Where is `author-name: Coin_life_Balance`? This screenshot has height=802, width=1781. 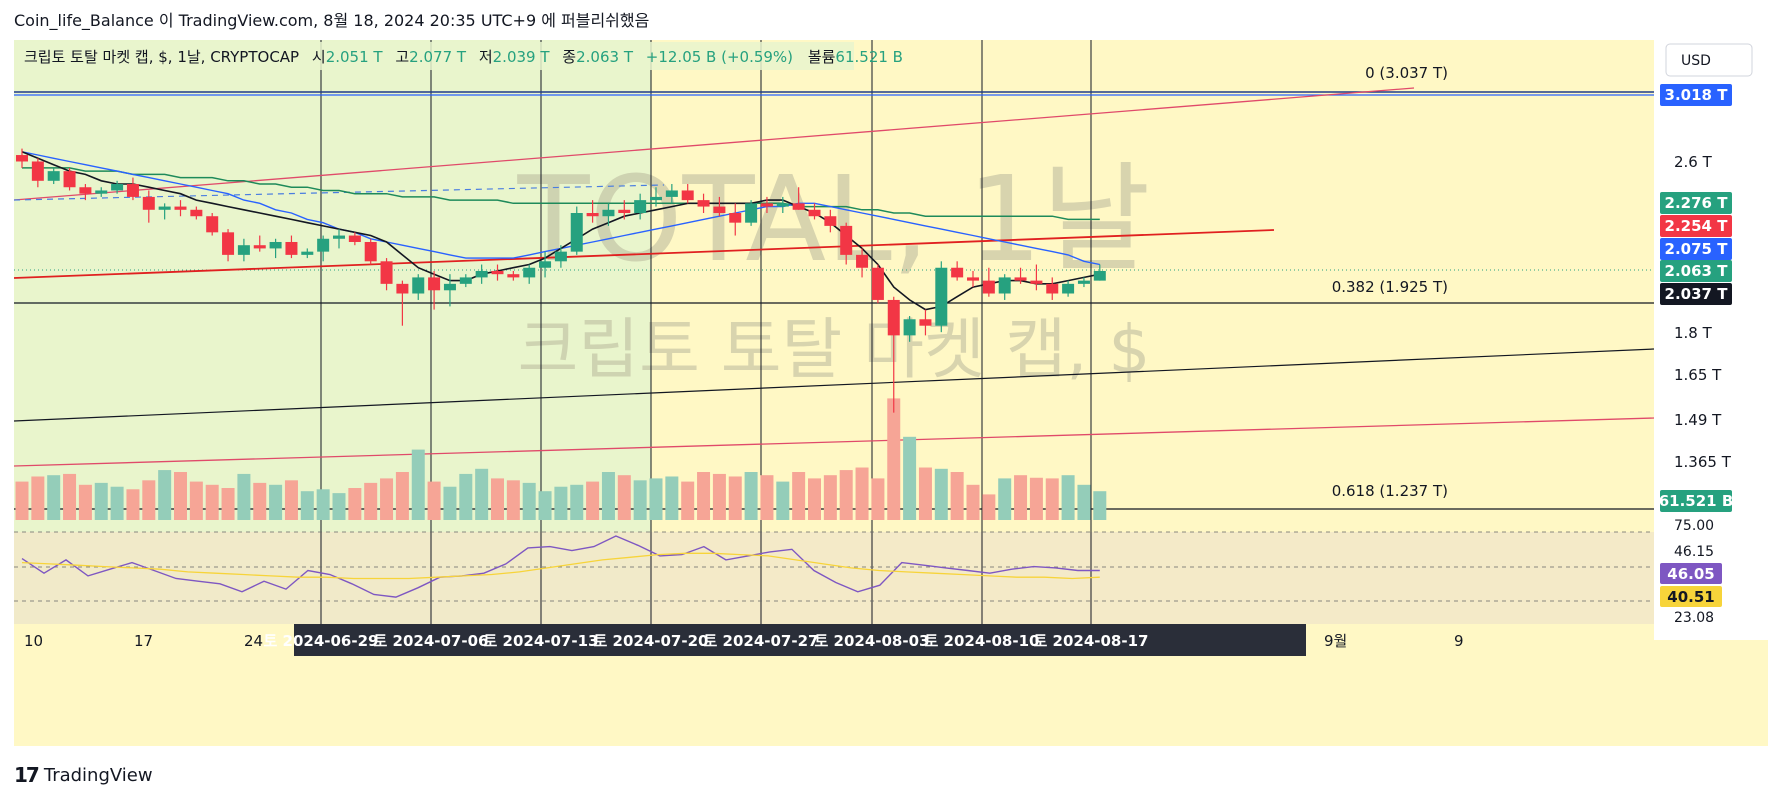 author-name: Coin_life_Balance is located at coordinates (84, 20).